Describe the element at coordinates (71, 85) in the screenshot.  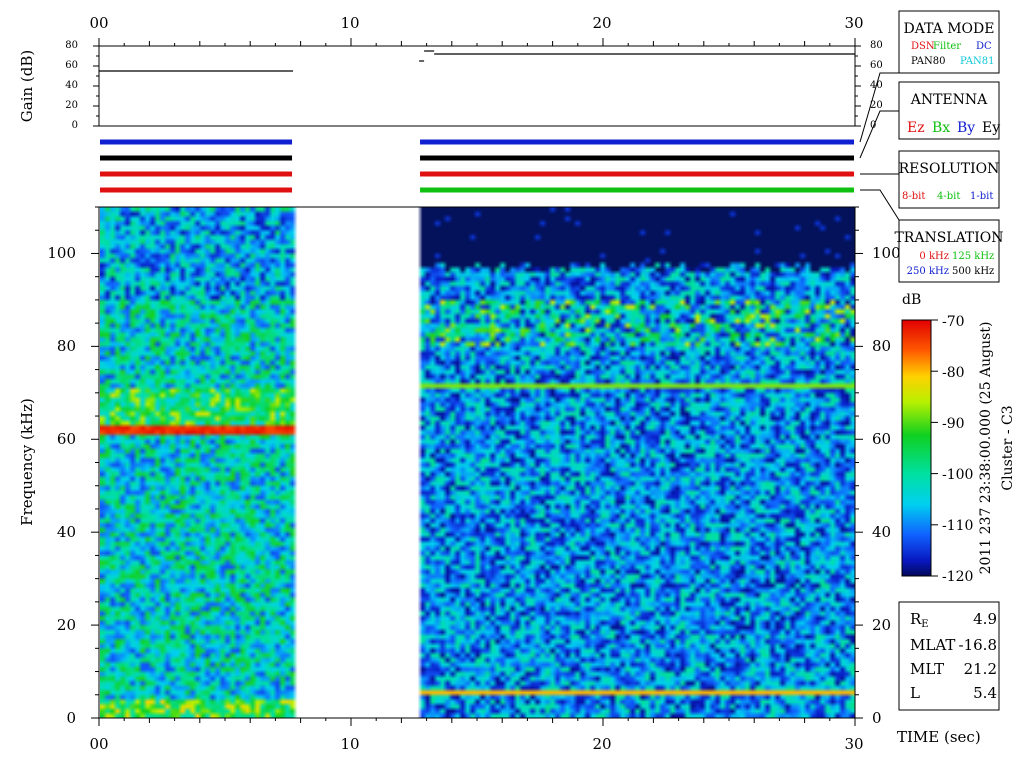
I see `gain-tick-label: 40` at that location.